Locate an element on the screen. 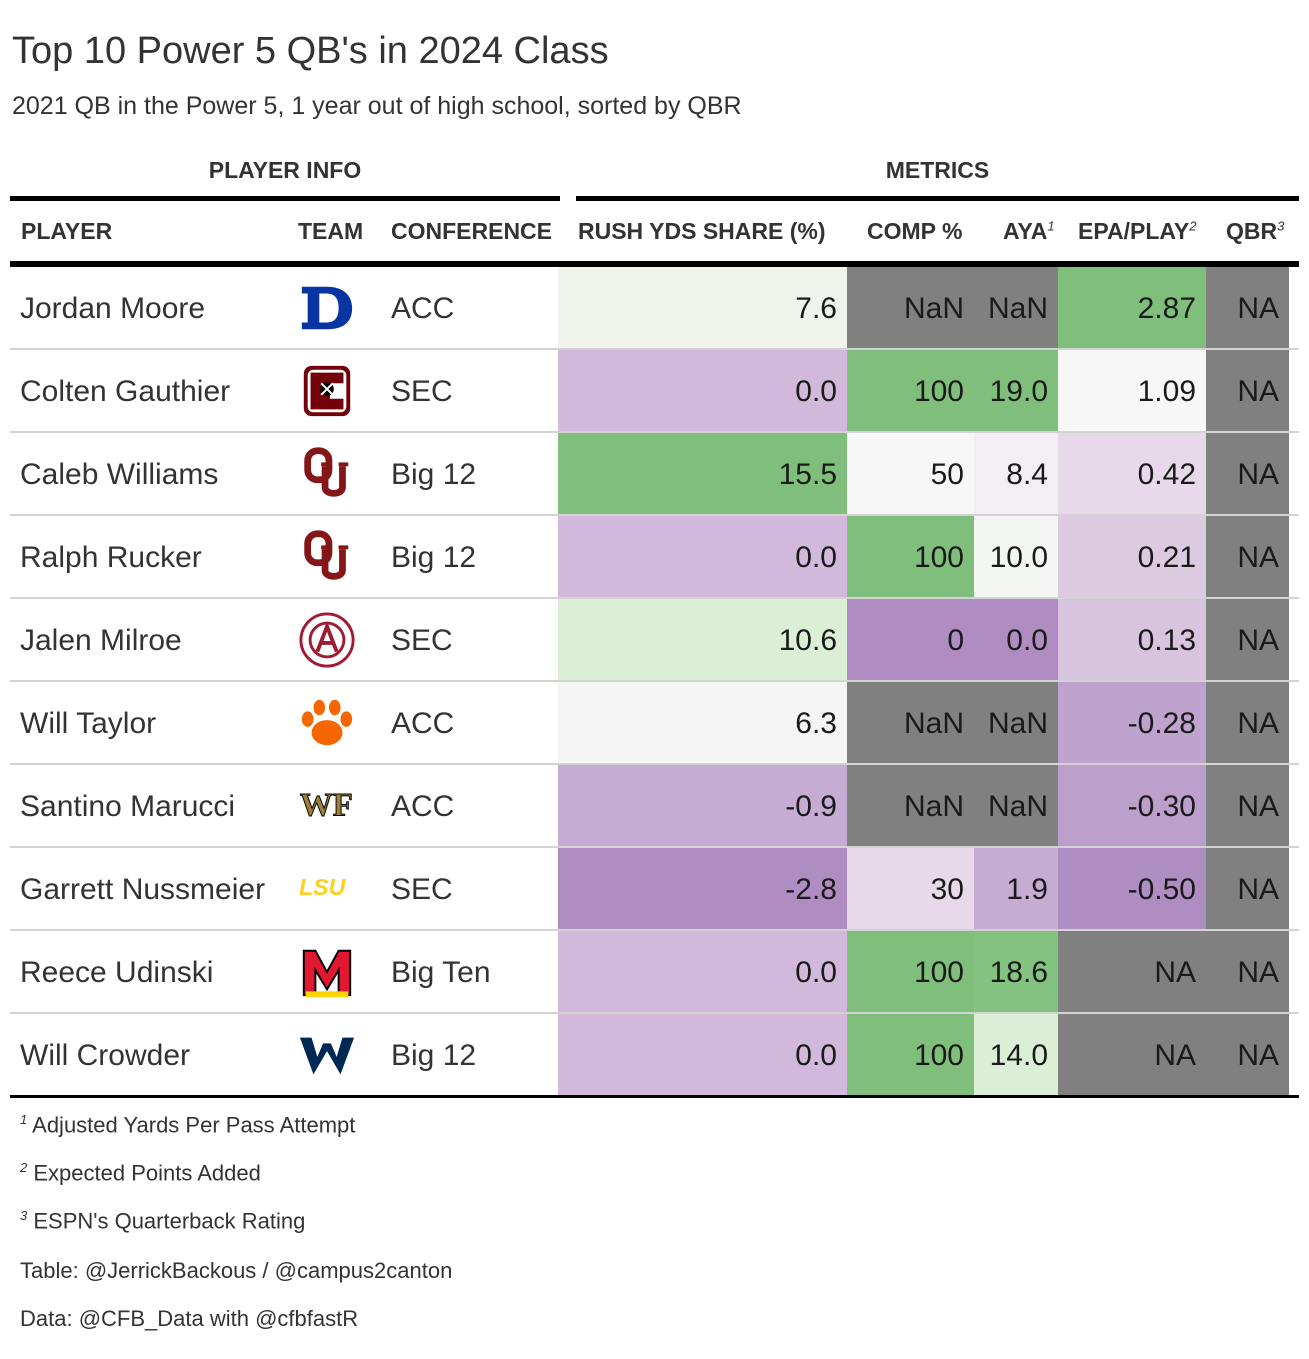 This screenshot has width=1309, height=1359. maryland-logo is located at coordinates (327, 972).